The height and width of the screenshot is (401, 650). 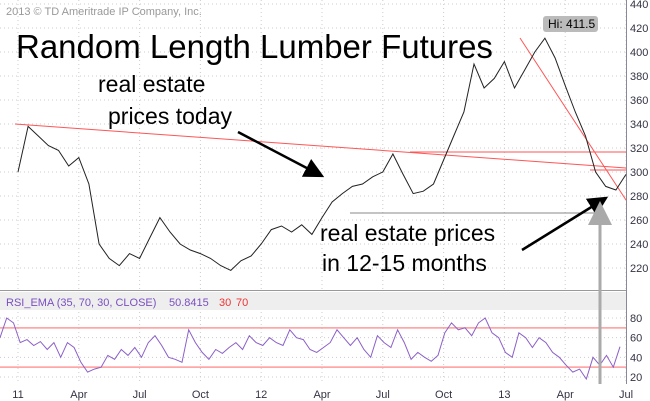 What do you see at coordinates (17, 395) in the screenshot?
I see `x-tick-label: 11` at bounding box center [17, 395].